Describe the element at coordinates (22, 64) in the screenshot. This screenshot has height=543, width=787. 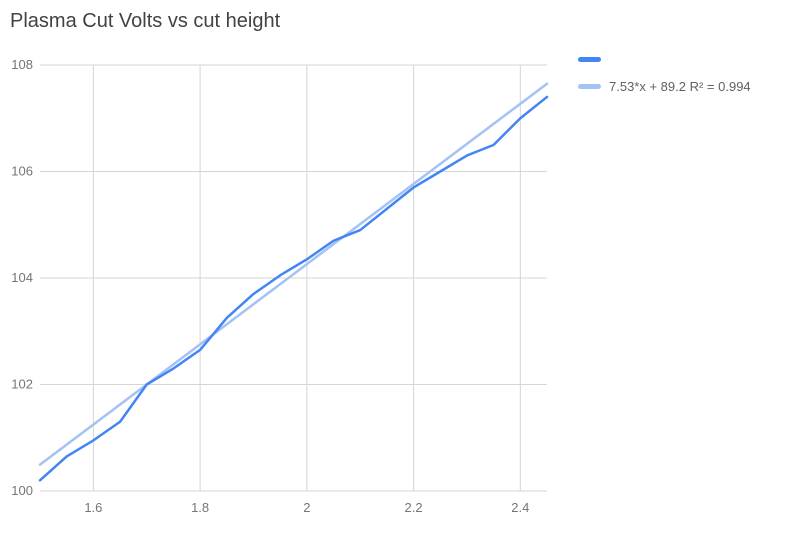
I see `y-tick-label: 108` at that location.